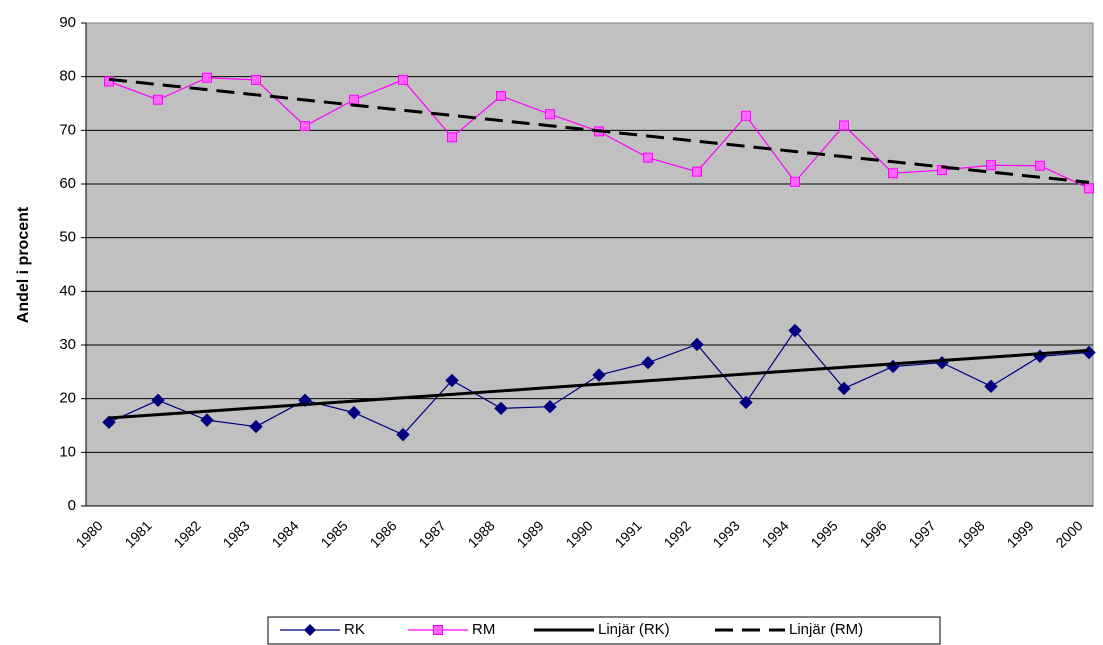  Describe the element at coordinates (725, 533) in the screenshot. I see `x-tick-label: 1993` at that location.